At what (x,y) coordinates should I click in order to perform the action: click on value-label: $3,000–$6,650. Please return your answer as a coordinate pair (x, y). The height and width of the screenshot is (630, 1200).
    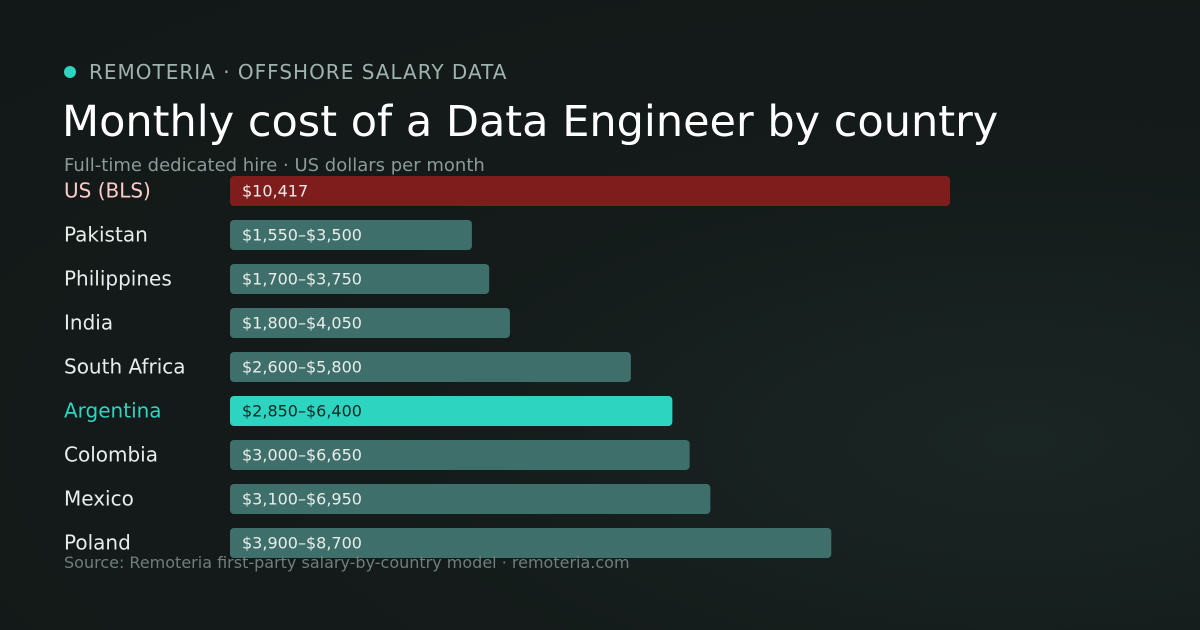
    Looking at the image, I should click on (302, 455).